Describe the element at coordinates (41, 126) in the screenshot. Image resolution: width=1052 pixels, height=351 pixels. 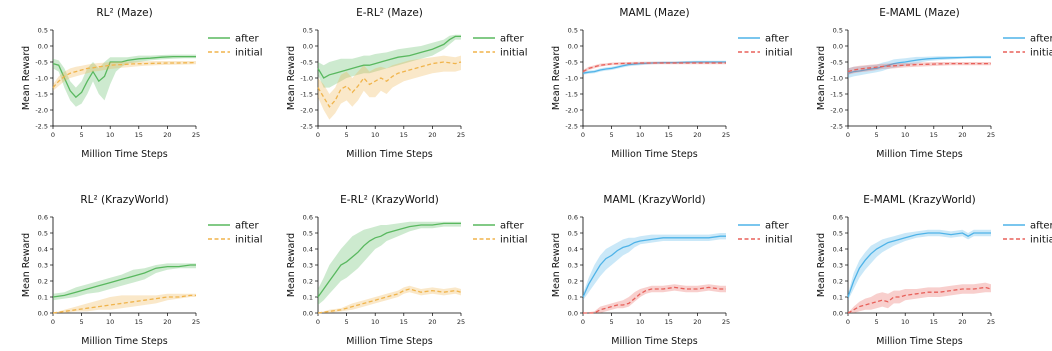
I see `y-tick-label: -2.5` at that location.